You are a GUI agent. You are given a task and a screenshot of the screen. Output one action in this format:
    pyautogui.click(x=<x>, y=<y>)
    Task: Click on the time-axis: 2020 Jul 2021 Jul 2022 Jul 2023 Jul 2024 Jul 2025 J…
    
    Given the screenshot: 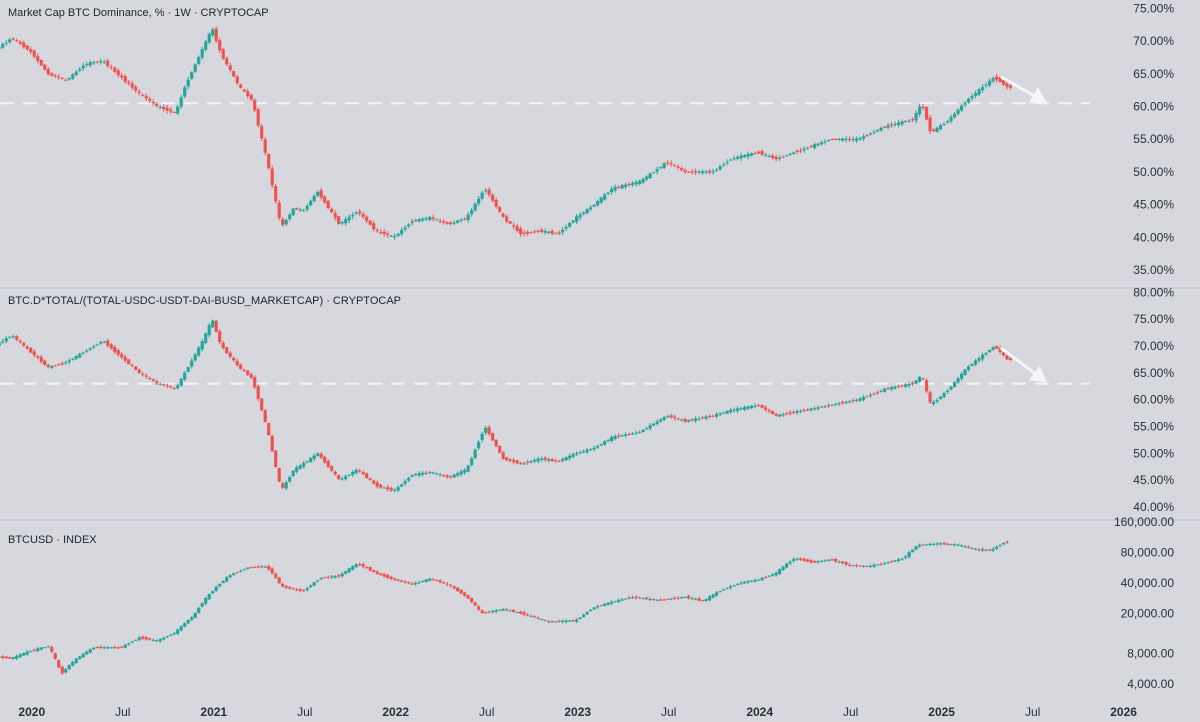 What is the action you would take?
    pyautogui.click(x=577, y=712)
    